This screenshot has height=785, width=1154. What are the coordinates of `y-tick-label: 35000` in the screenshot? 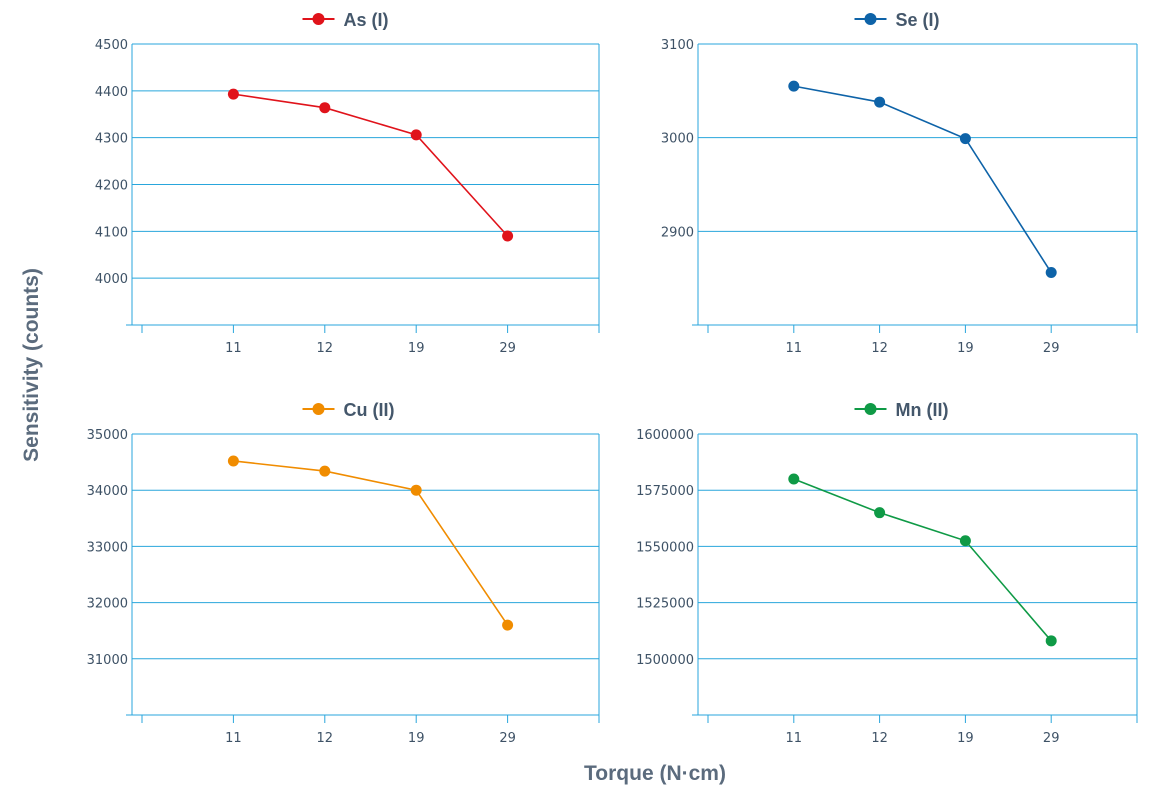 It's located at (107, 435).